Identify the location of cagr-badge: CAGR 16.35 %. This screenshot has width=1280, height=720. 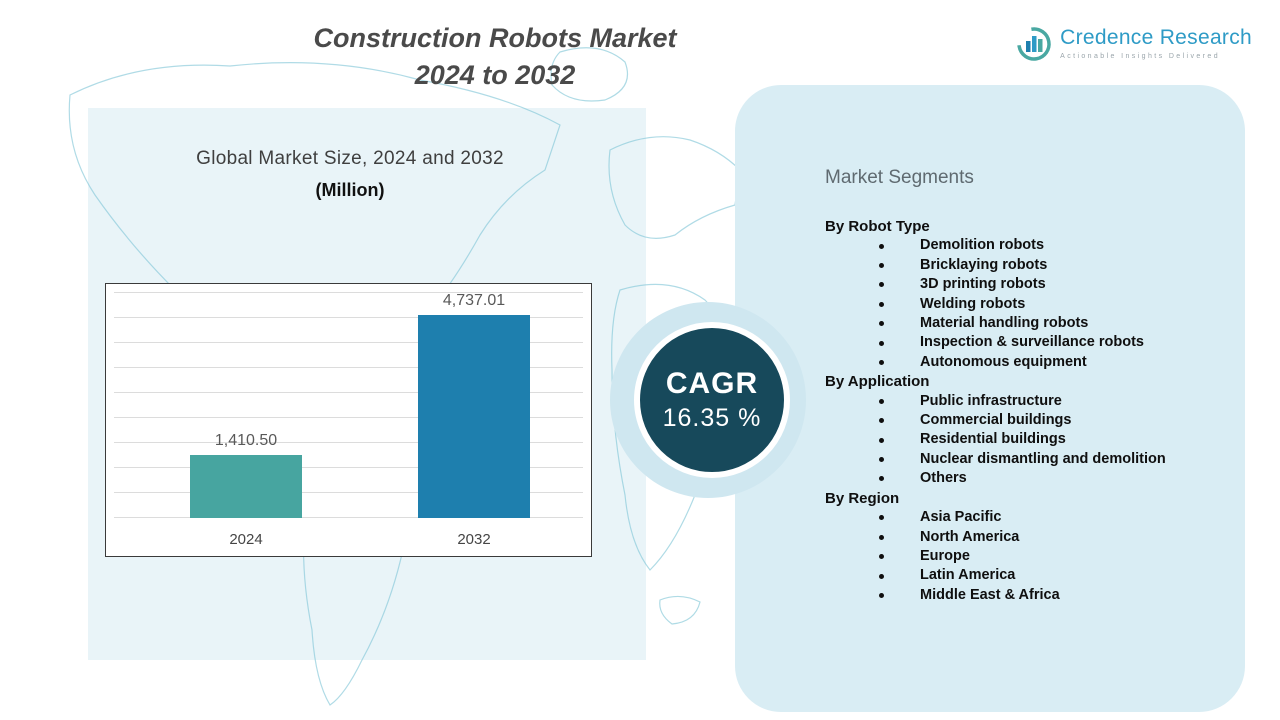
(712, 400).